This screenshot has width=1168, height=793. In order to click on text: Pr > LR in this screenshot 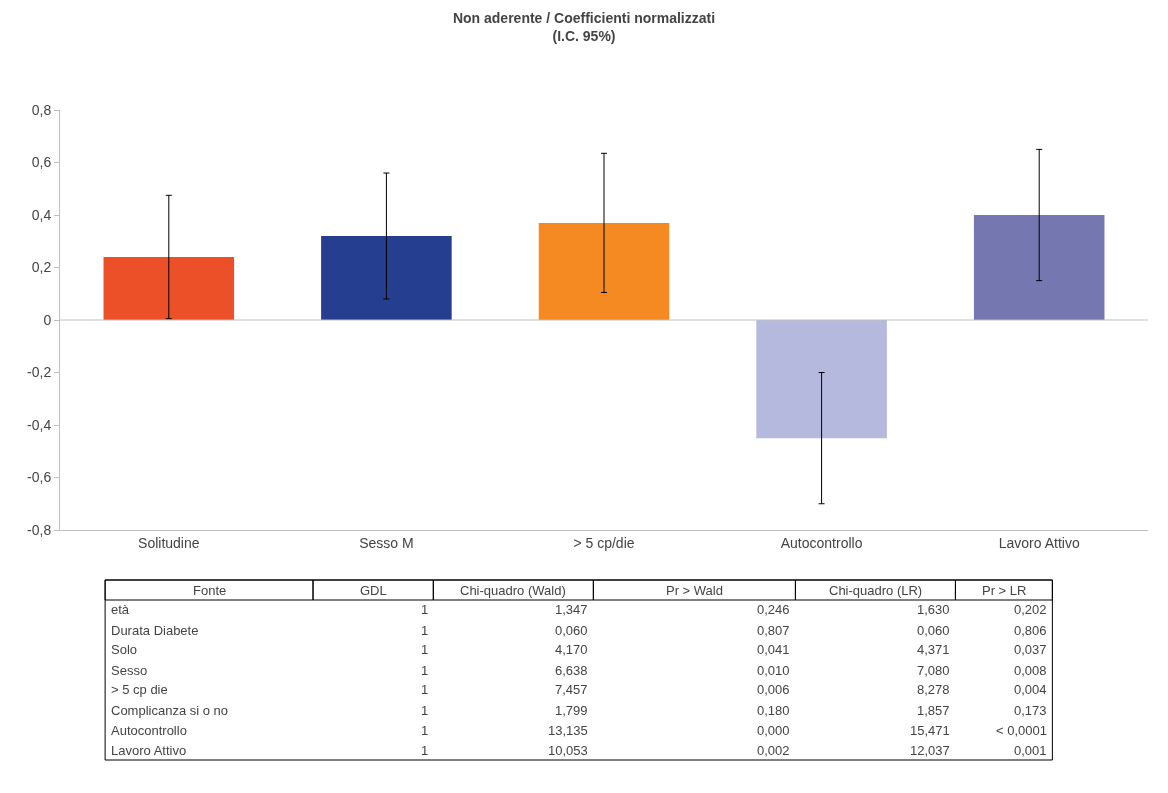, I will do `click(1004, 590)`.